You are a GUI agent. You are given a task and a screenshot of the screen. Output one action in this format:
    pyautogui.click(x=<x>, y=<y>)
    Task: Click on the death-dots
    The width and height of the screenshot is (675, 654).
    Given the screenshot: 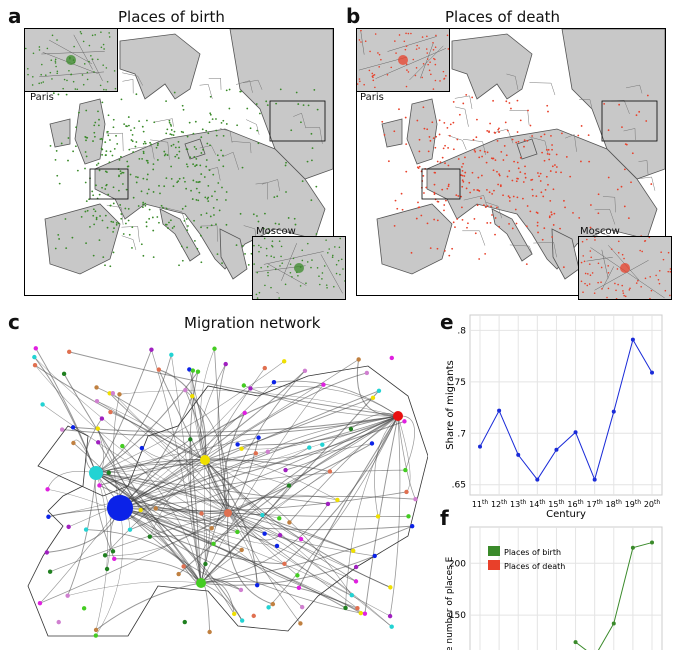 What is the action you would take?
    pyautogui.click(x=519, y=178)
    